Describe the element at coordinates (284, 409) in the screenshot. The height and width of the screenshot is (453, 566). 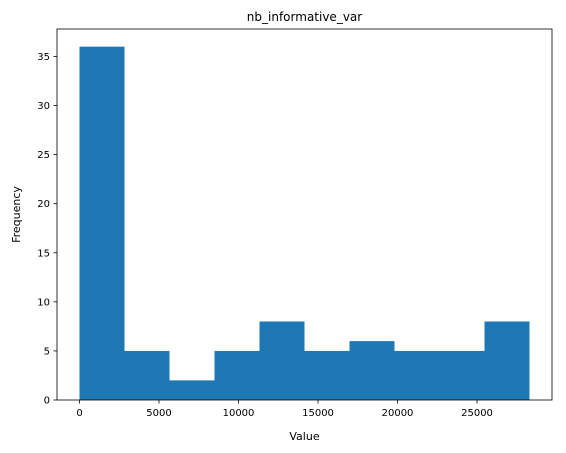
I see `x-axis-ticks: 0 5000 10000 15000 20000 25000` at that location.